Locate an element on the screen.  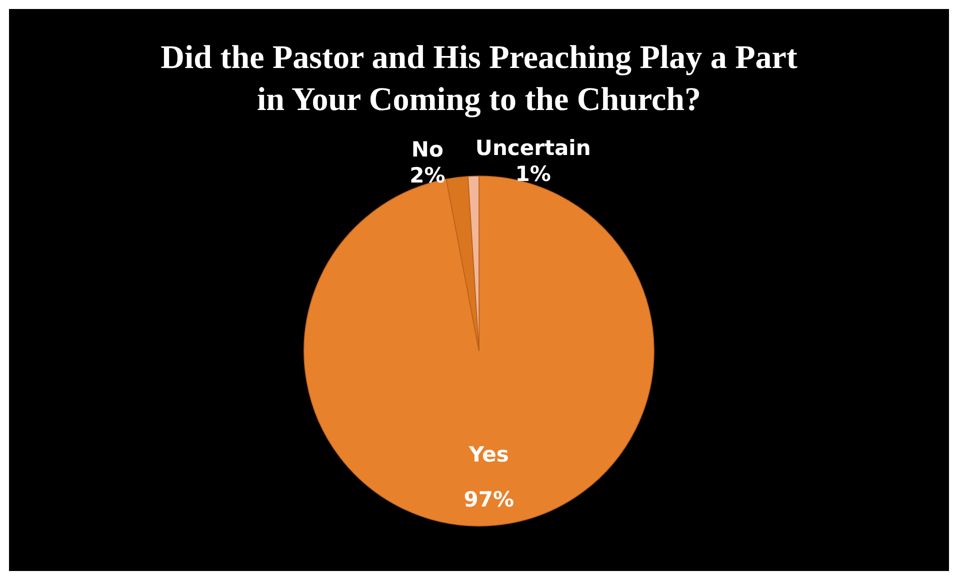
slice-label: Uncertain is located at coordinates (533, 148).